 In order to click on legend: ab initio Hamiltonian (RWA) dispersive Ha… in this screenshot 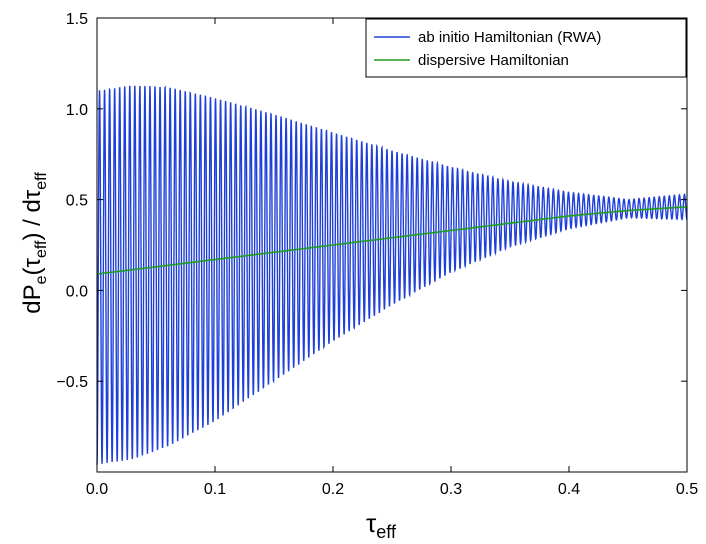, I will do `click(526, 48)`.